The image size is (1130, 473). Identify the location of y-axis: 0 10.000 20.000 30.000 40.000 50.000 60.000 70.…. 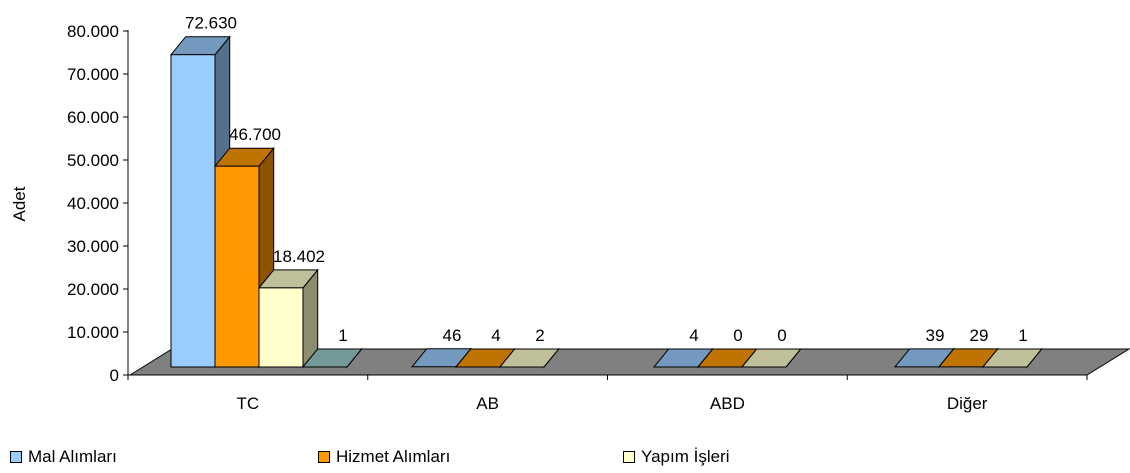
(98, 203).